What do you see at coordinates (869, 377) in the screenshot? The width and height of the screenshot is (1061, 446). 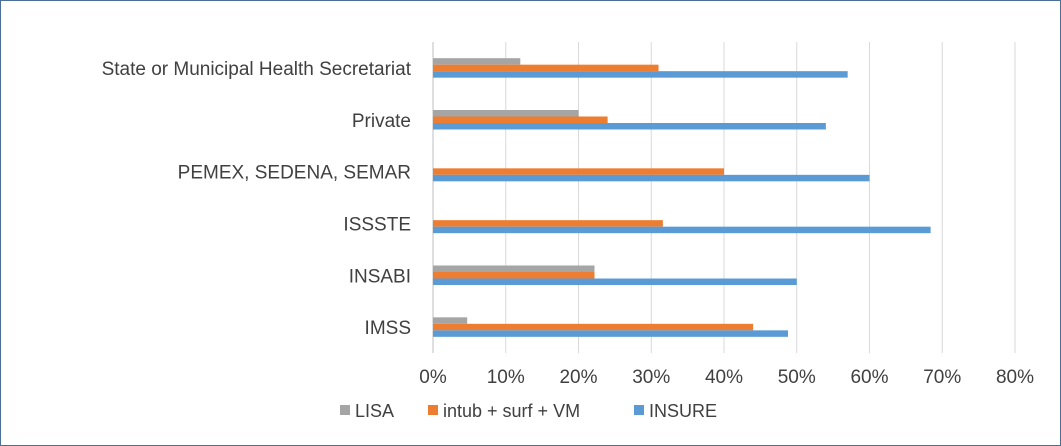 I see `x-tick-label: 60%` at bounding box center [869, 377].